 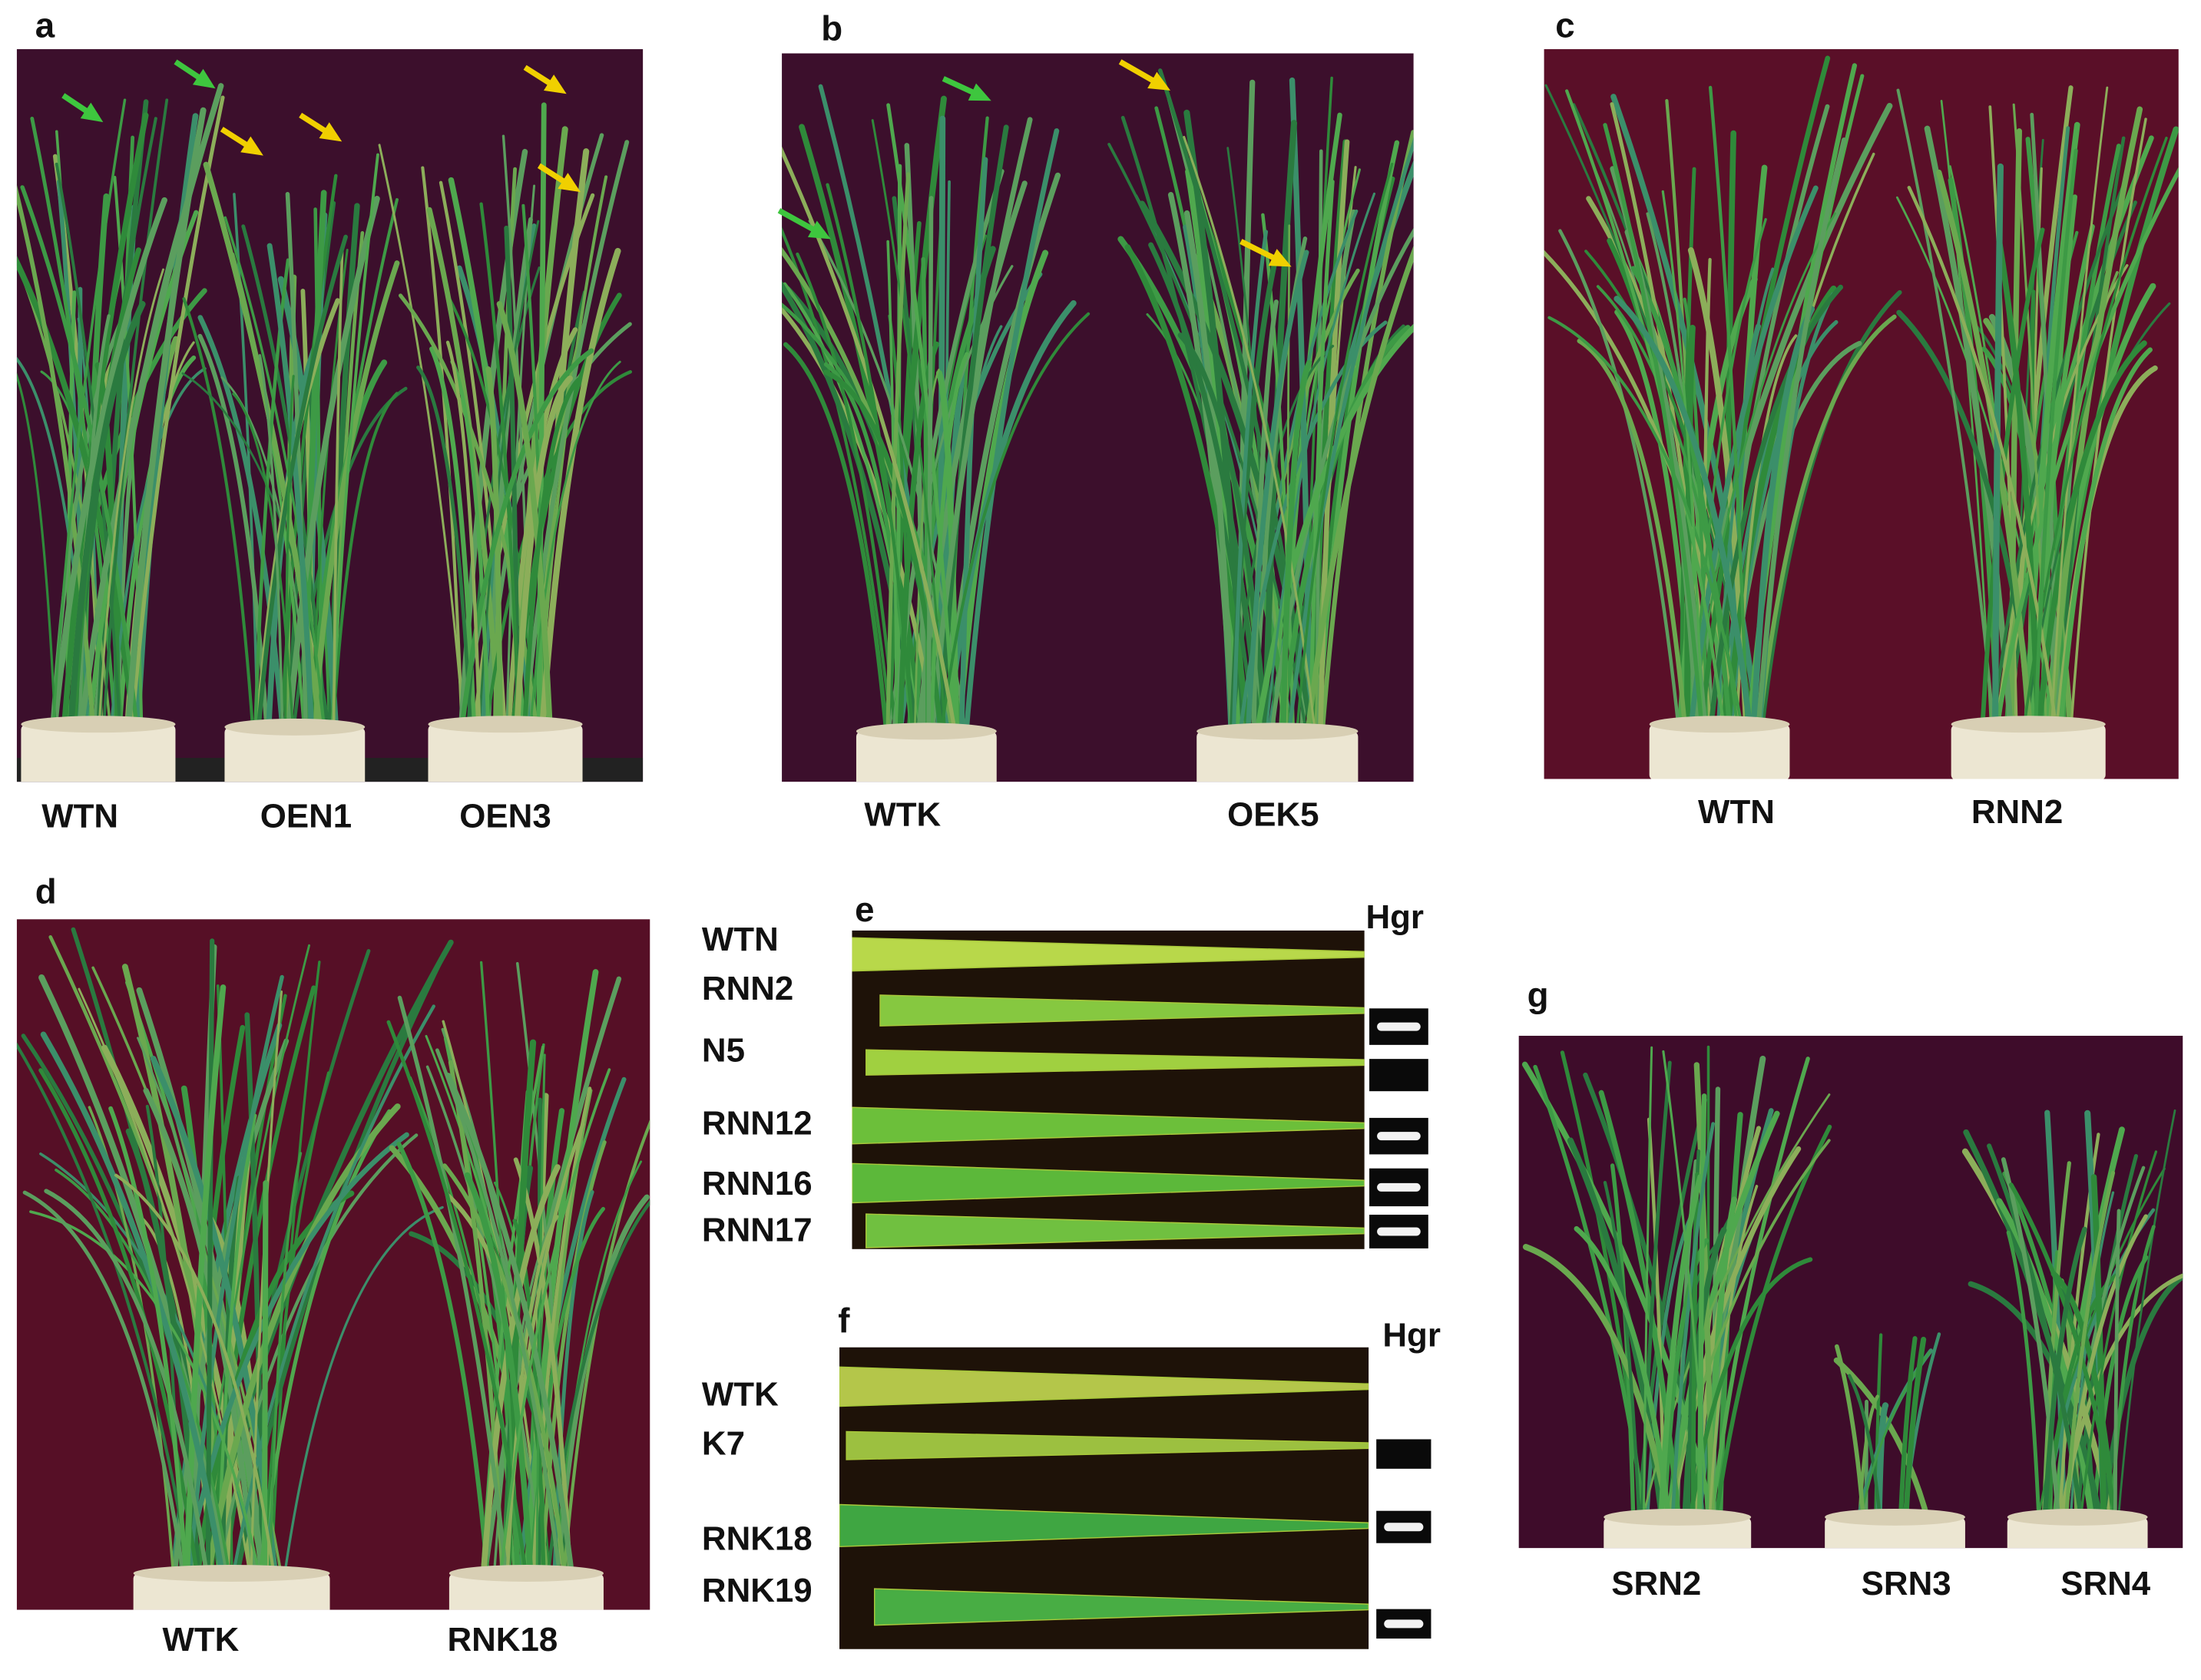 What do you see at coordinates (46, 891) in the screenshot?
I see `panel-label: d` at bounding box center [46, 891].